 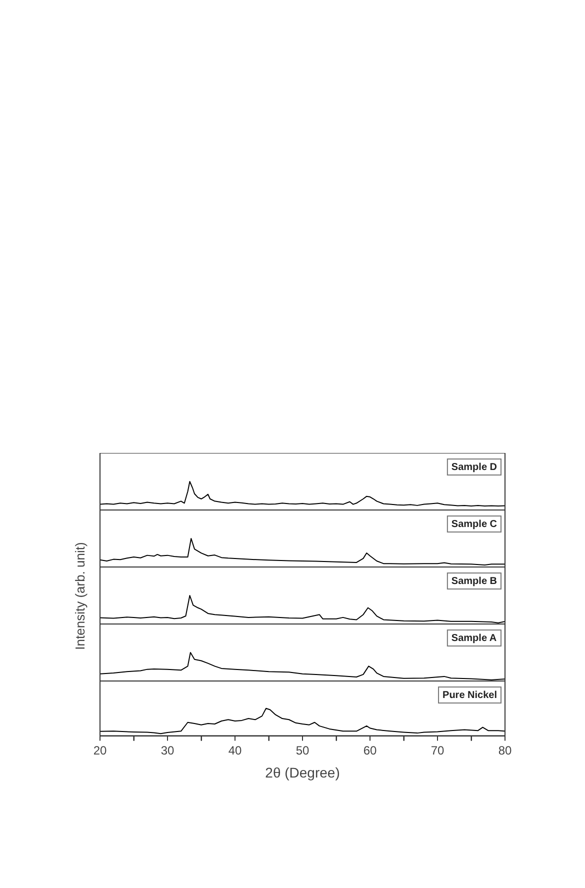 What do you see at coordinates (167, 750) in the screenshot?
I see `x-tick-label: 30` at bounding box center [167, 750].